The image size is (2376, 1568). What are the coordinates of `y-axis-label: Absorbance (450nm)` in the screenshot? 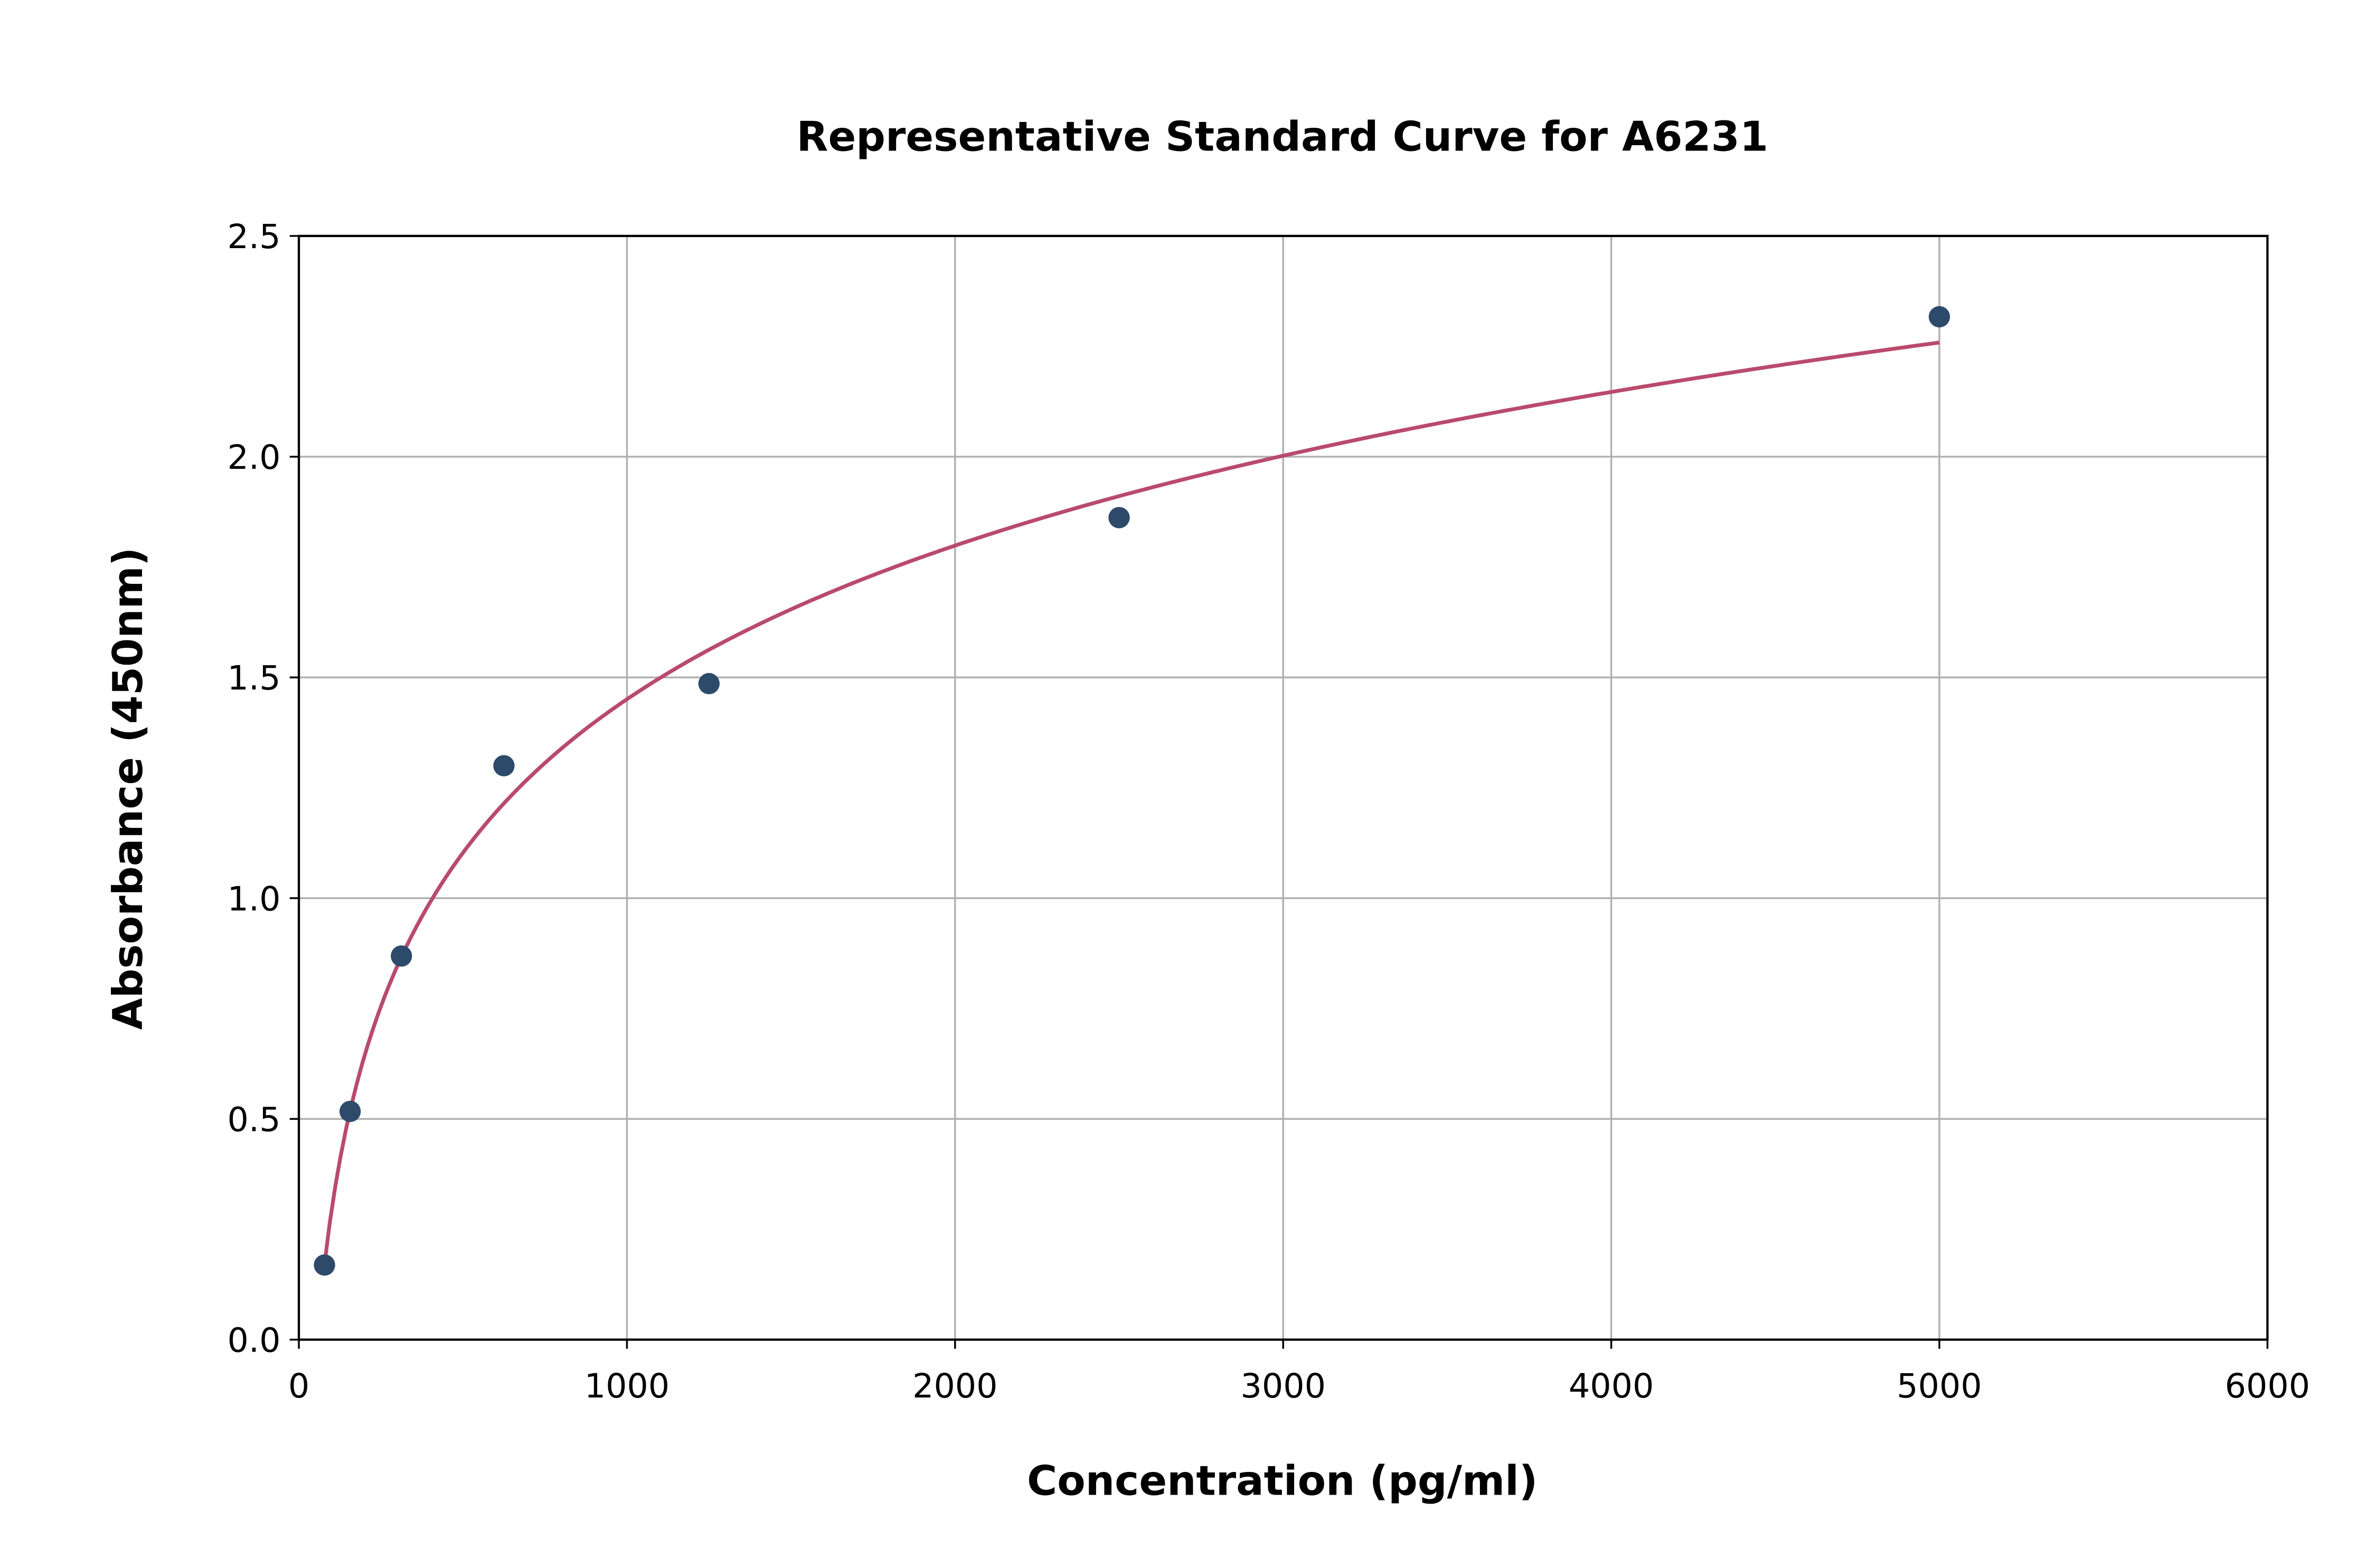 It's located at (128, 789).